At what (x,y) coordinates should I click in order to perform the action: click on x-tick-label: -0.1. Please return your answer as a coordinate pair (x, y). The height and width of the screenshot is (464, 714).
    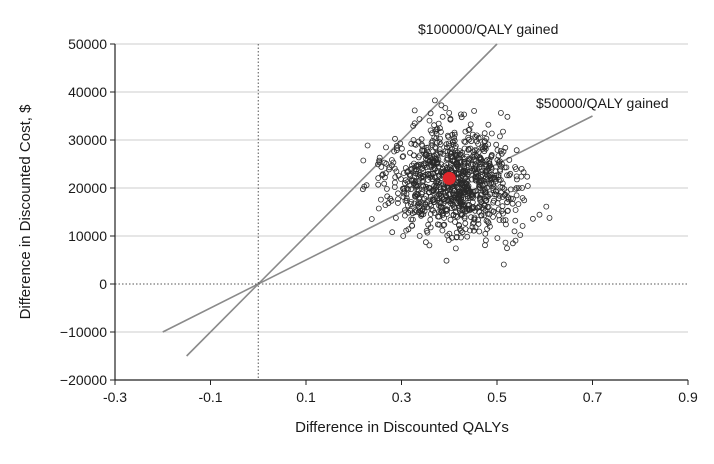
    Looking at the image, I should click on (210, 397).